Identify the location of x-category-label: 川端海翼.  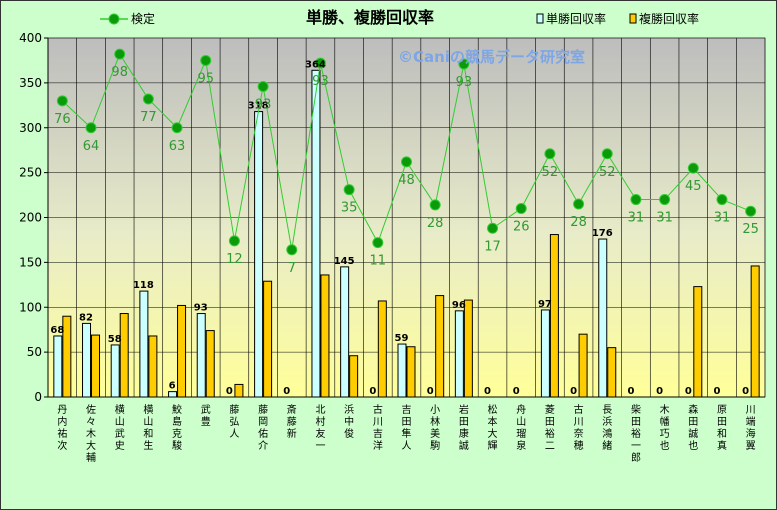
(751, 428).